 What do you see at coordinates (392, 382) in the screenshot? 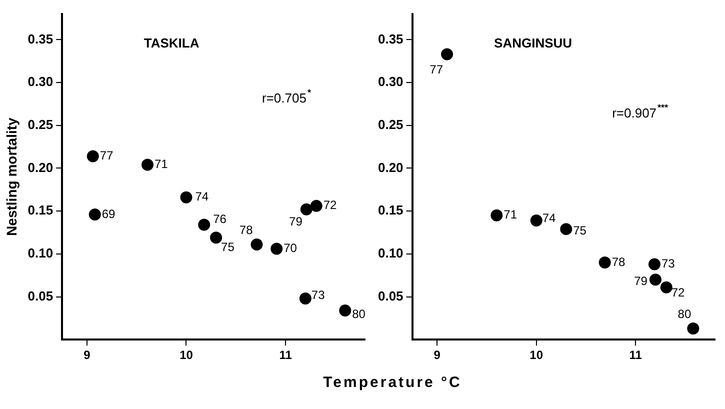
I see `x-axis-title: Temperature °C` at bounding box center [392, 382].